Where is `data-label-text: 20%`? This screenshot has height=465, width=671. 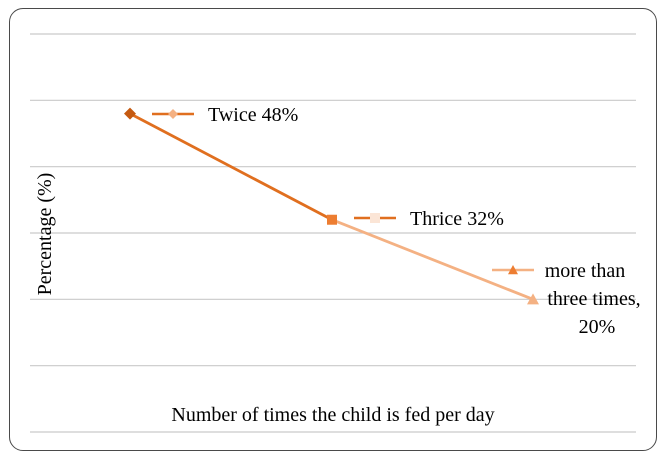 data-label-text: 20% is located at coordinates (597, 327).